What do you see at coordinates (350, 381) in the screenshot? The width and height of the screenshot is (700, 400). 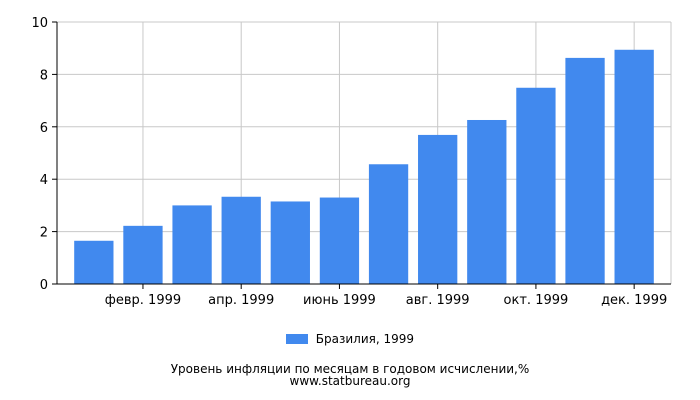 I see `source-url: www.statbureau.org` at bounding box center [350, 381].